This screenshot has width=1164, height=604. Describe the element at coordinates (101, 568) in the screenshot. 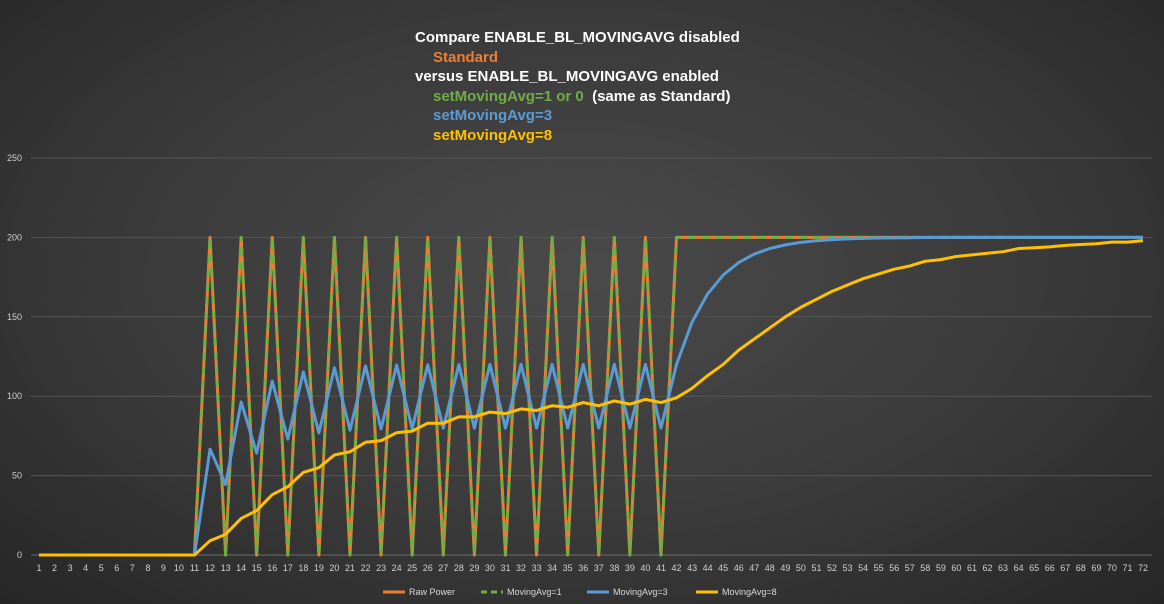

I see `x-tick-label: 5` at that location.